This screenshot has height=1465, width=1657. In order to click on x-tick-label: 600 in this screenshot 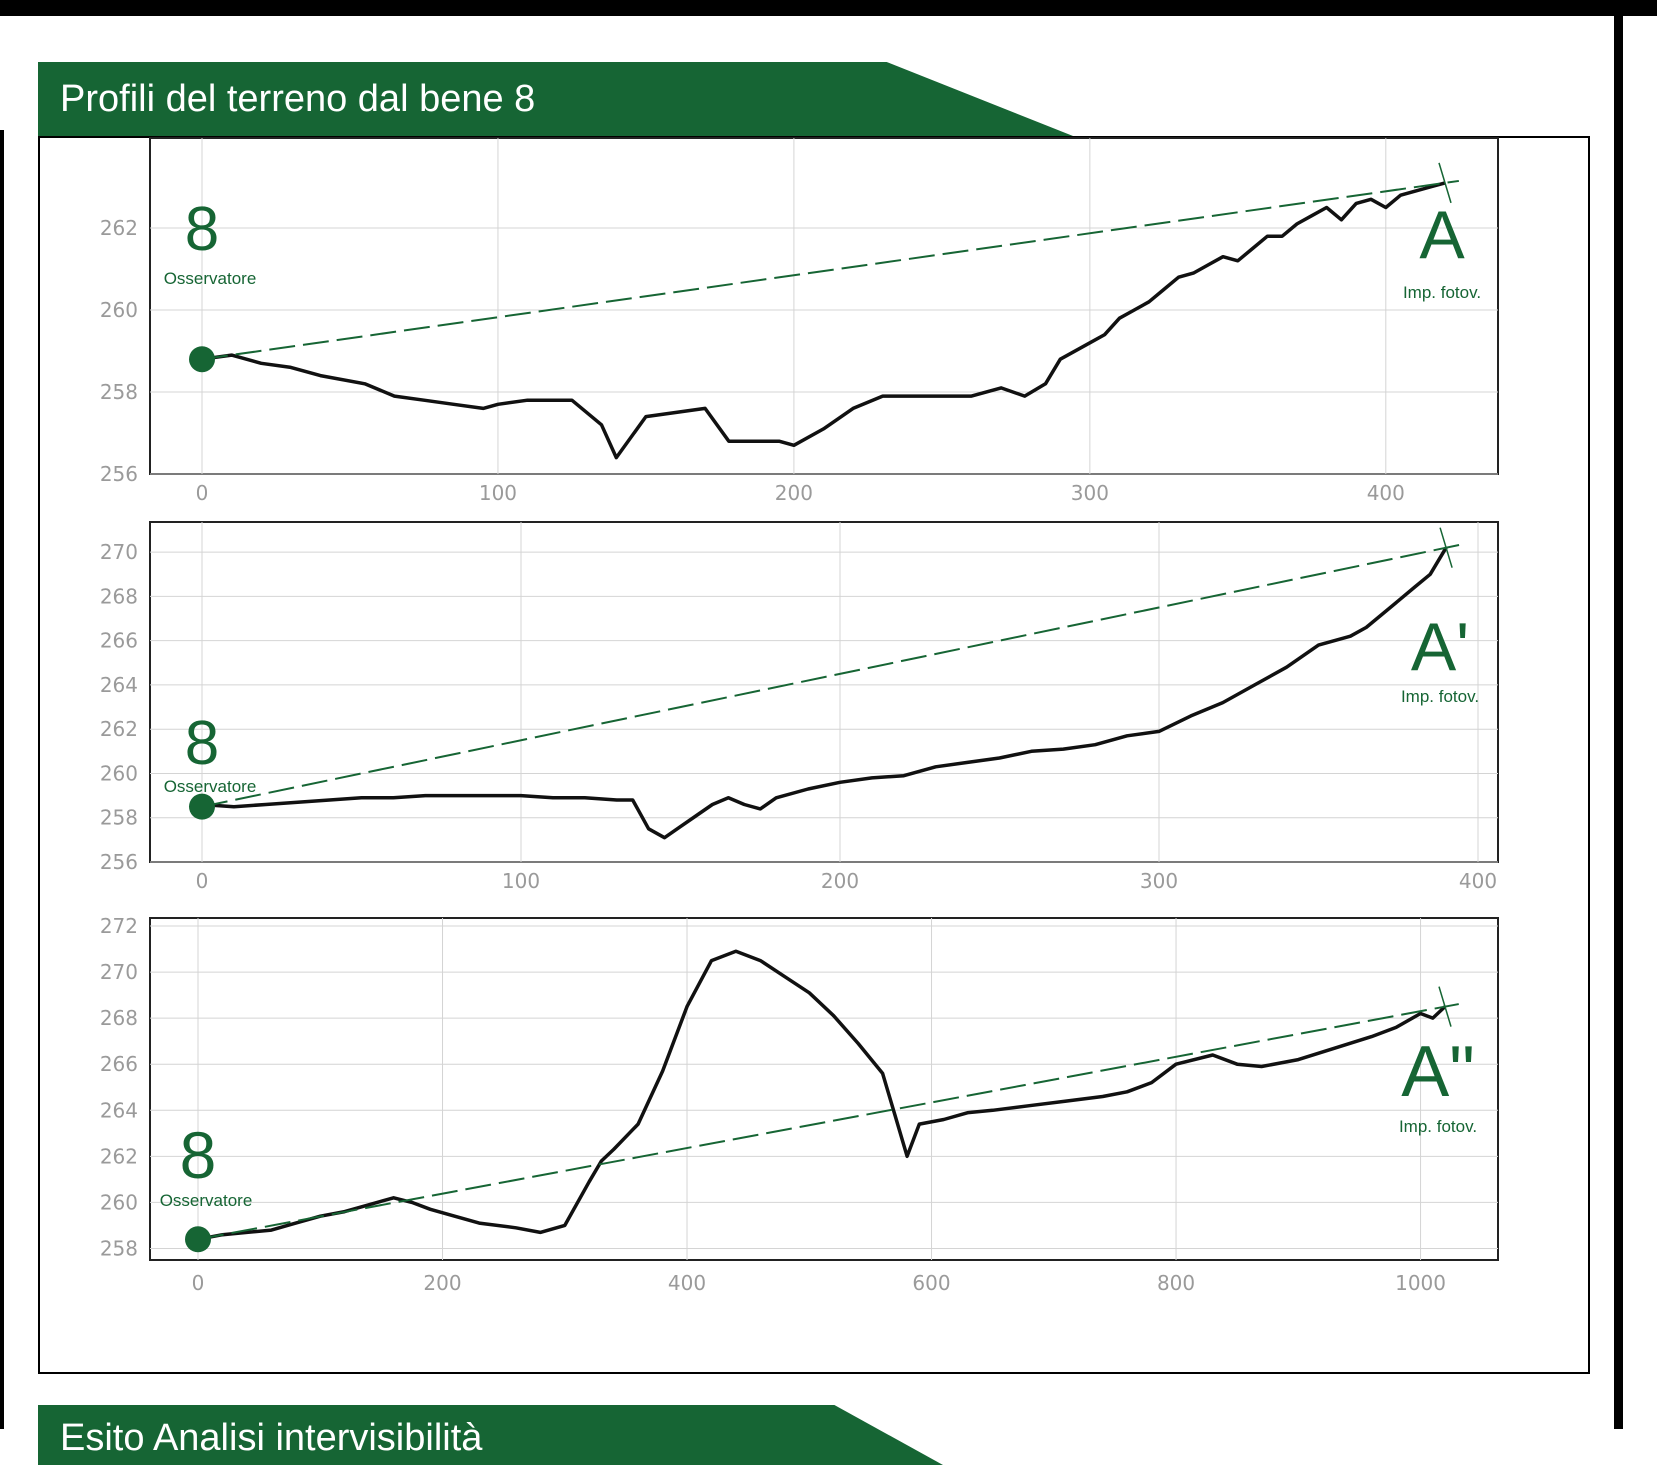, I will do `click(931, 1283)`.